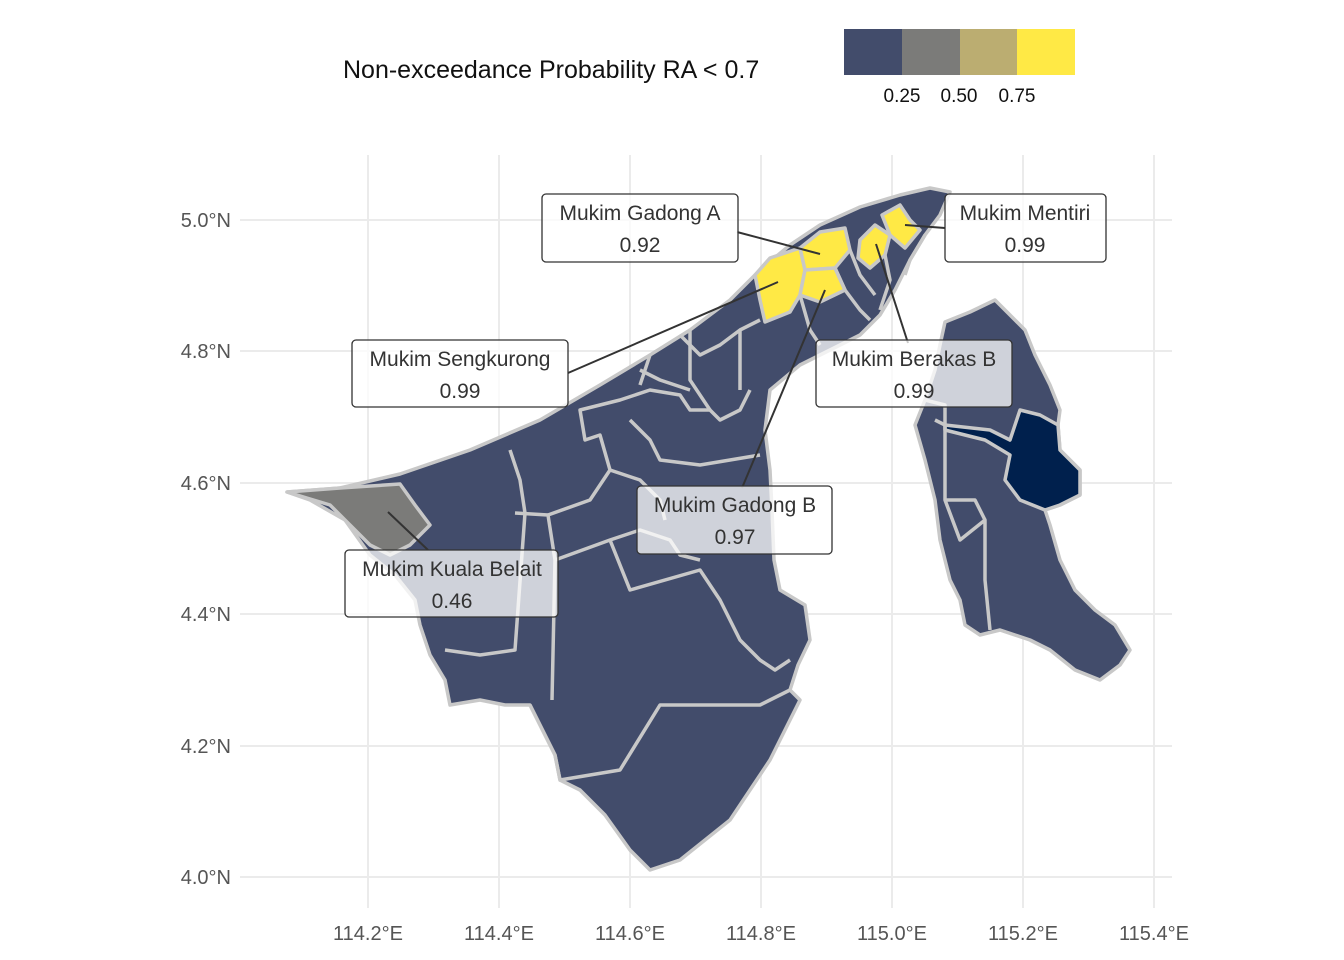 The height and width of the screenshot is (960, 1344). What do you see at coordinates (902, 96) in the screenshot?
I see `legend-tick: 0.25` at bounding box center [902, 96].